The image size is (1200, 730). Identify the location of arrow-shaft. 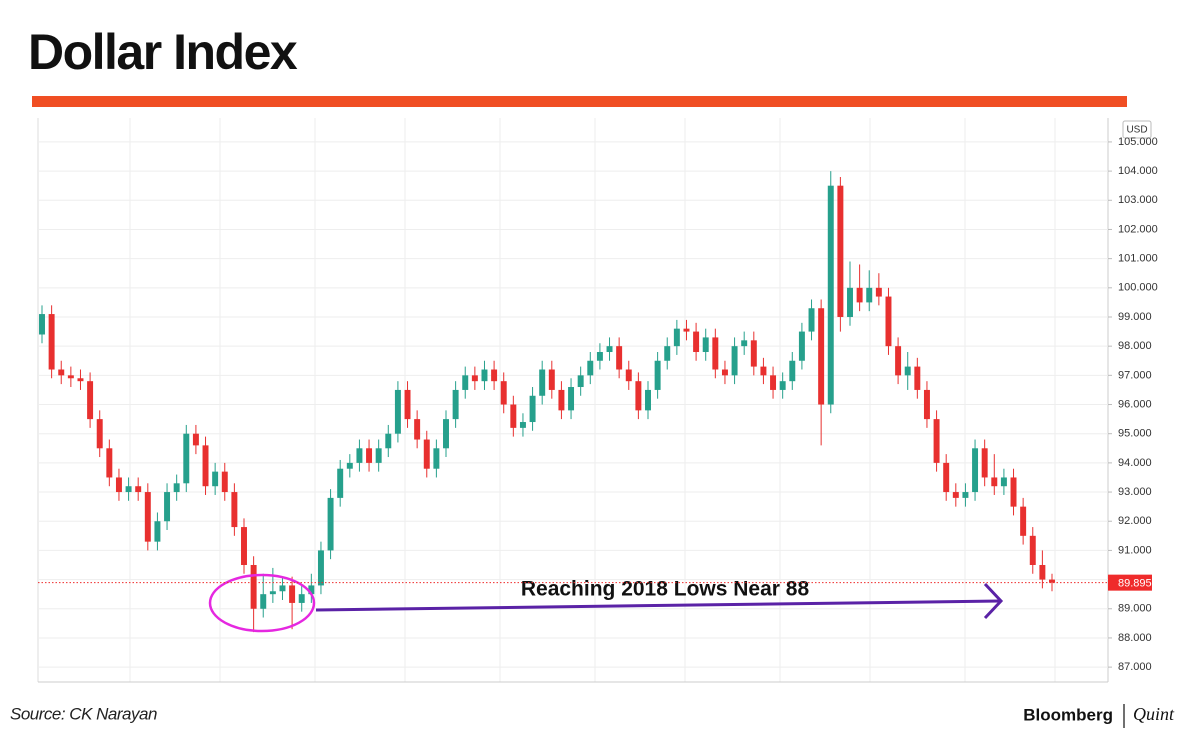
(658, 605).